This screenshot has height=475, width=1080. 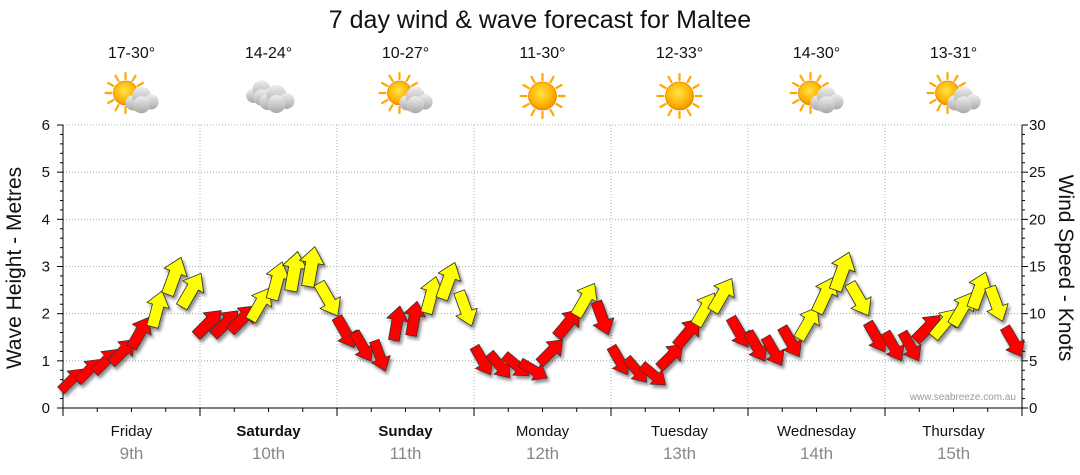 What do you see at coordinates (46, 267) in the screenshot?
I see `y-left-tick-label: 3` at bounding box center [46, 267].